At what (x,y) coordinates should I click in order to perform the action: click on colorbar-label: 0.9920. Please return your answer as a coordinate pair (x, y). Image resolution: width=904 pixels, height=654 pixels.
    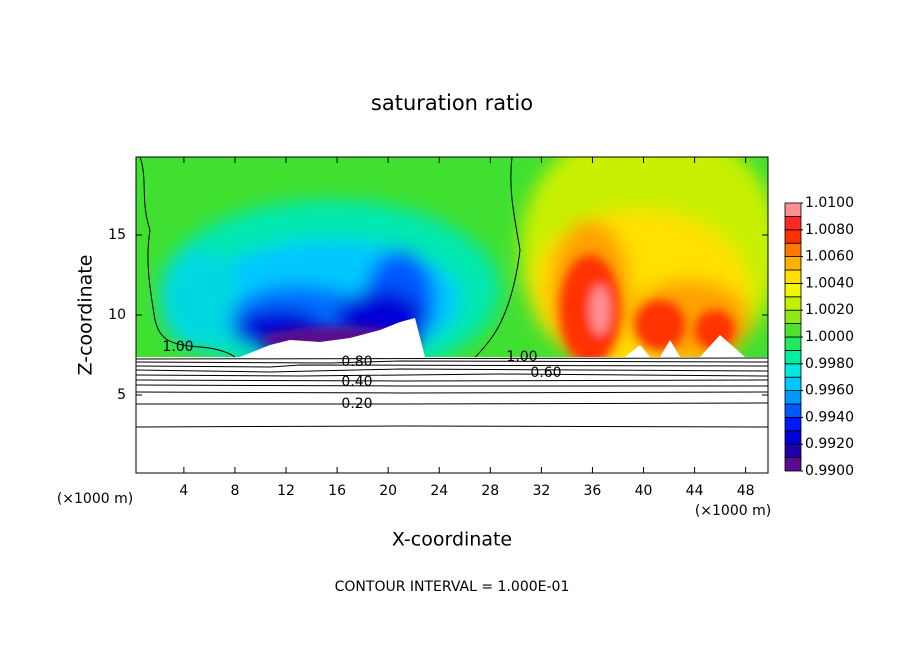
    Looking at the image, I should click on (829, 444).